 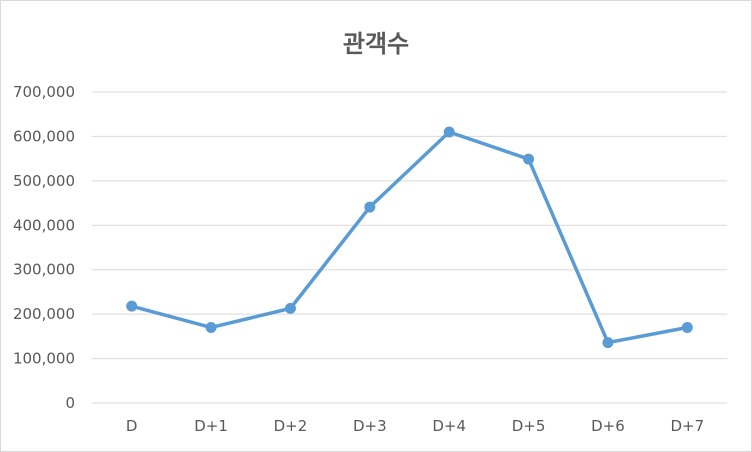 What do you see at coordinates (415, 426) in the screenshot?
I see `x-axis: D D+1 D+2 D+3 D+4 D+5 D+6 D+7` at bounding box center [415, 426].